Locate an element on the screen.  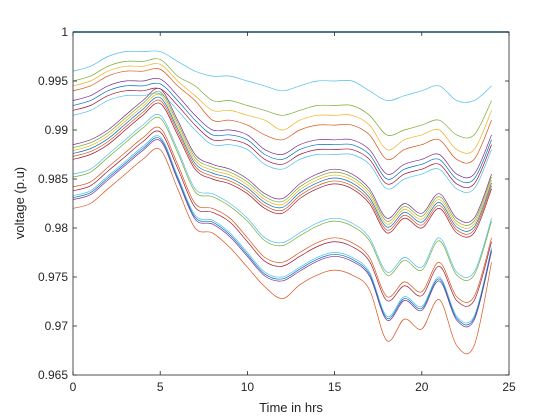
x-tick-label: 10 is located at coordinates (248, 387).